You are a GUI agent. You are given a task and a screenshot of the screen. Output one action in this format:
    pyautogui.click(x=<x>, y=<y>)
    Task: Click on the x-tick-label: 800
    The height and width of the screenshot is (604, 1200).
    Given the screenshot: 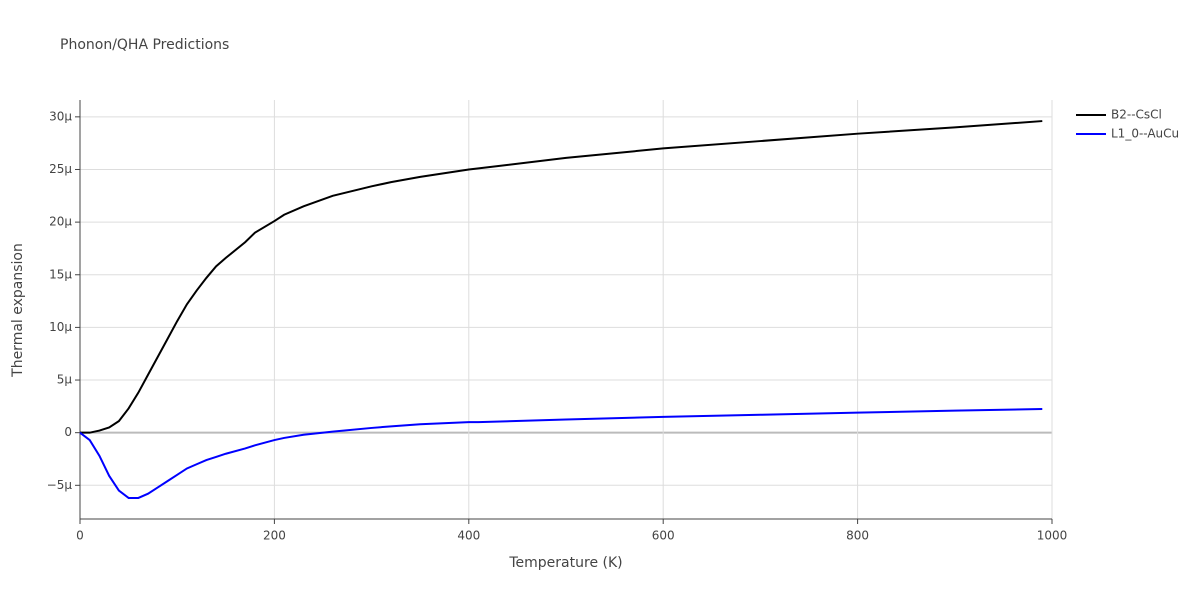 What is the action you would take?
    pyautogui.click(x=857, y=536)
    